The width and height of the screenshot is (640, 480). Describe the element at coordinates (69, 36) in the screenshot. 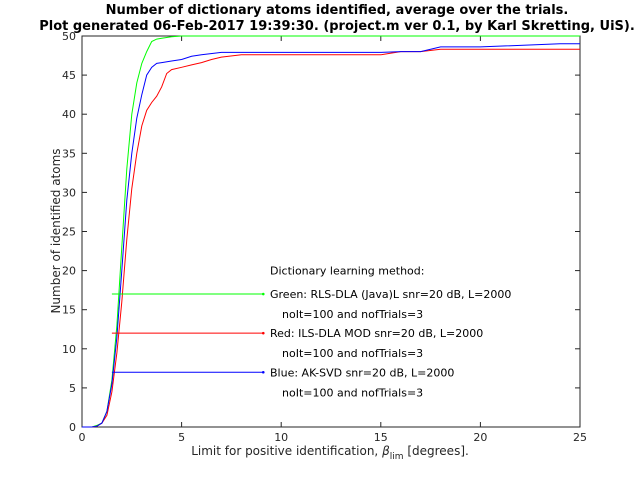

I see `y-tick-label: 50` at that location.